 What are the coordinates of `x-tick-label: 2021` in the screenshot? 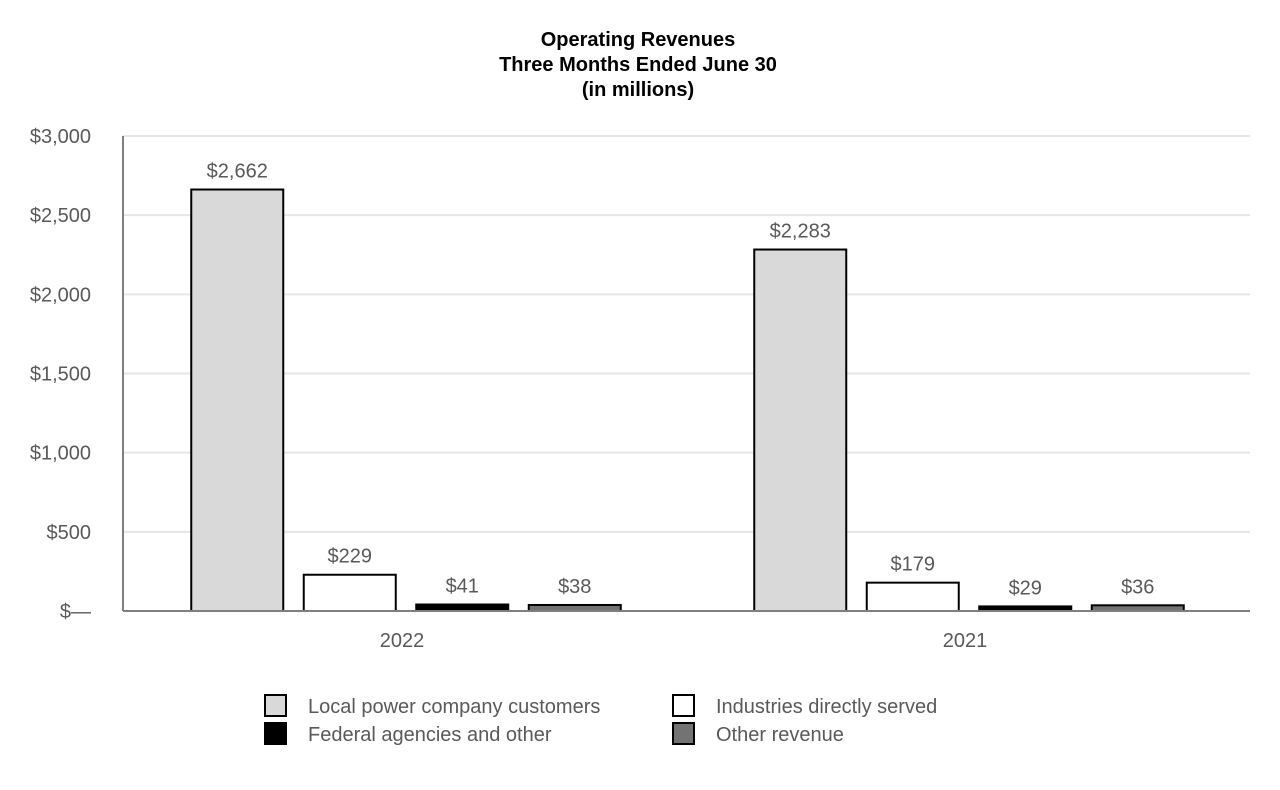 It's located at (965, 641).